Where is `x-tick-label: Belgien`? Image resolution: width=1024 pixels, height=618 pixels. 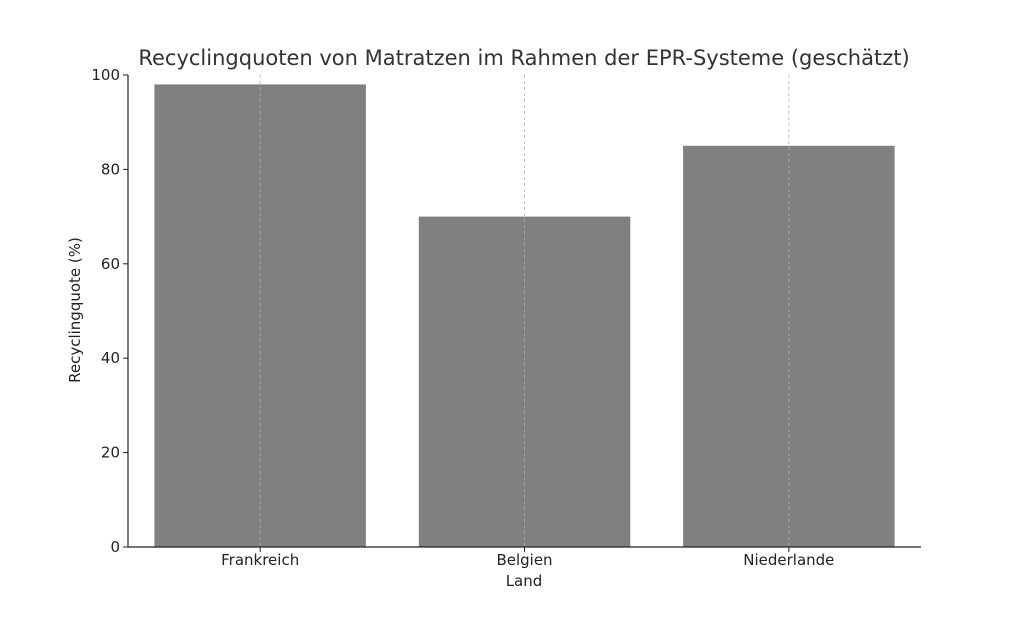 x-tick-label: Belgien is located at coordinates (524, 560).